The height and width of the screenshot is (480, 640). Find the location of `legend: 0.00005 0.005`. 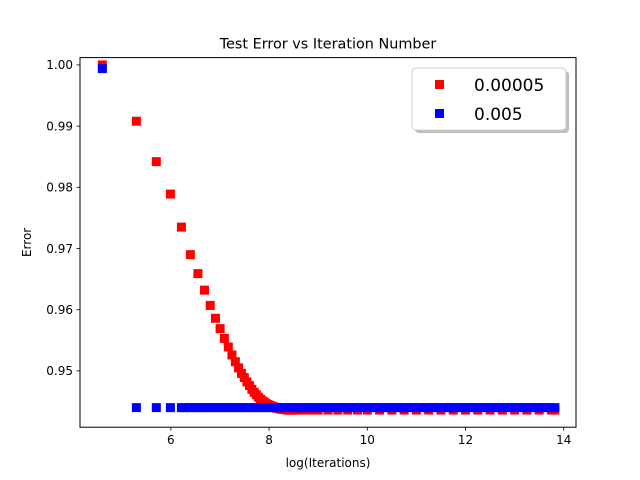

legend: 0.00005 0.005 is located at coordinates (490, 100).